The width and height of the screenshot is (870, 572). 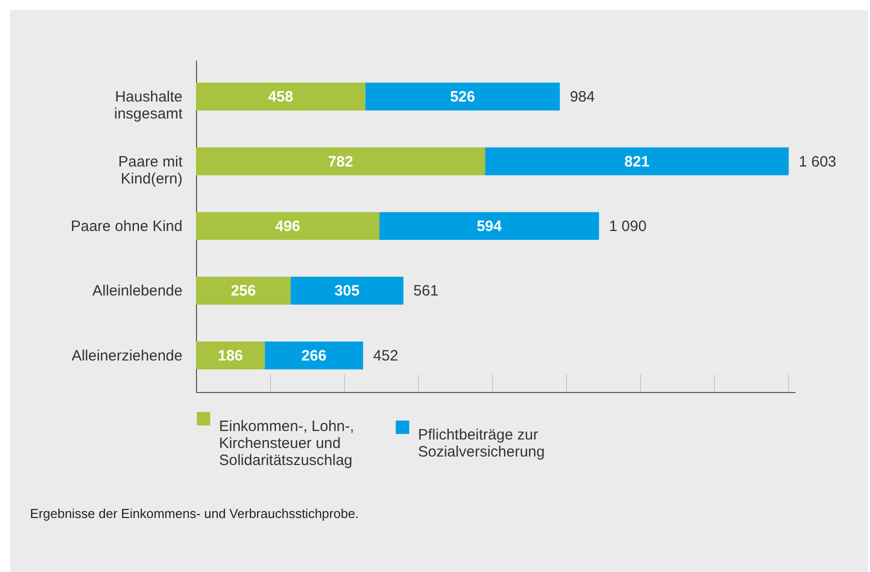 I want to click on total-label: 561, so click(x=425, y=291).